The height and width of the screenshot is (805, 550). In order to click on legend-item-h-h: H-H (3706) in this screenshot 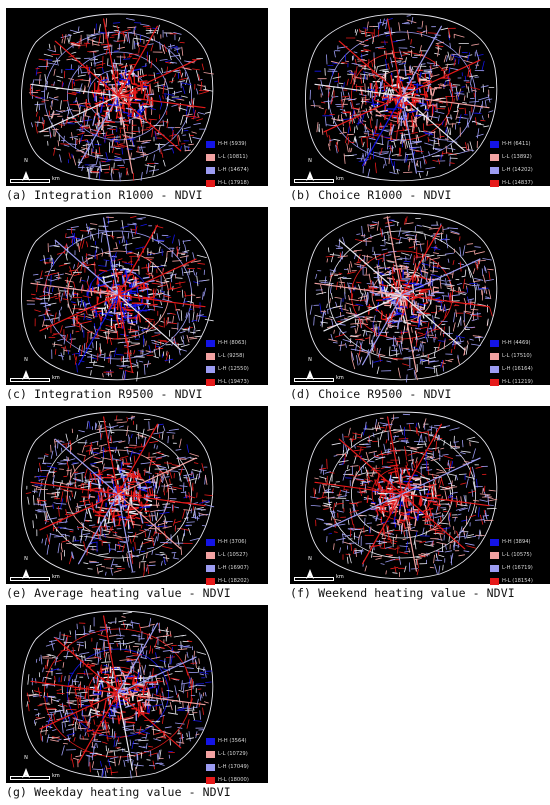, I will do `click(237, 542)`.